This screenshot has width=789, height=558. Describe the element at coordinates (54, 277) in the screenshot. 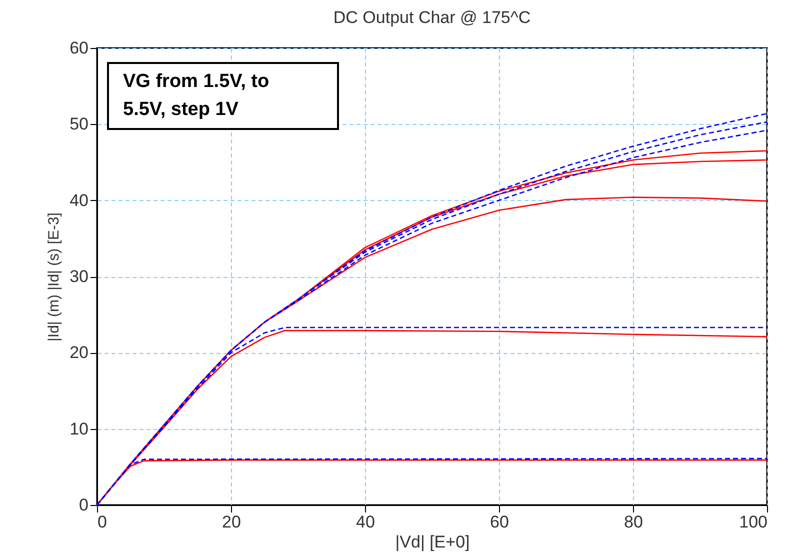

I see `y-axis-title: |Id| (m) |Id| (s) [E-3]` at that location.